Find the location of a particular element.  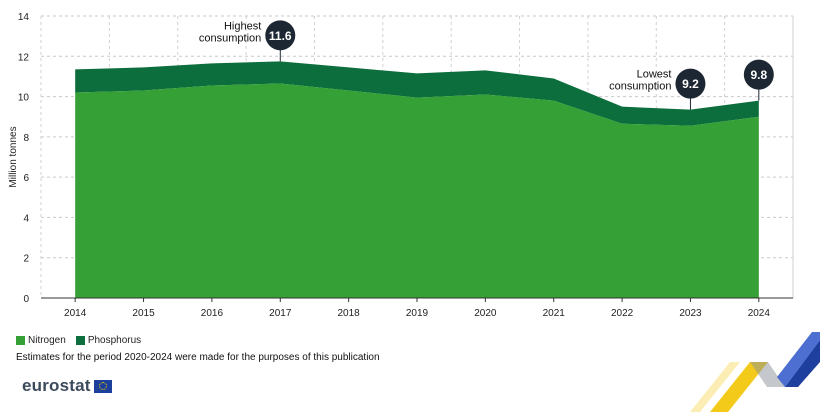

annotation-label: Highest is located at coordinates (242, 26).